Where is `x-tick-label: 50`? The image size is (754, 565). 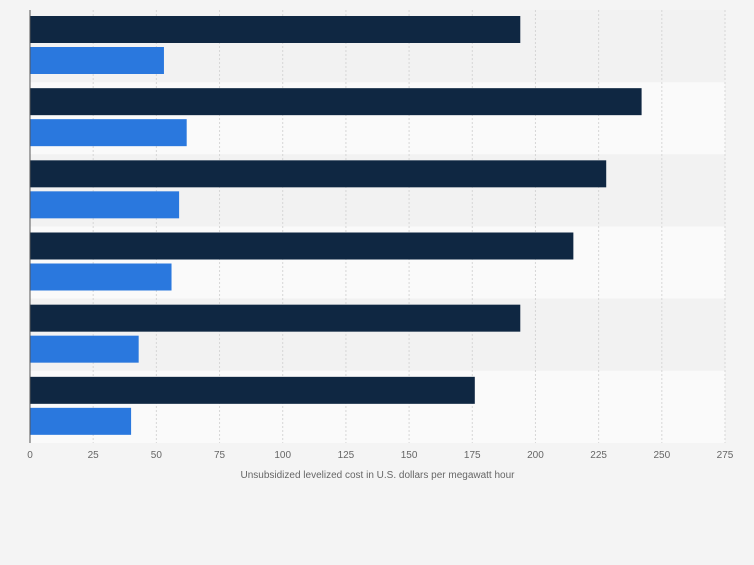 x-tick-label: 50 is located at coordinates (157, 455).